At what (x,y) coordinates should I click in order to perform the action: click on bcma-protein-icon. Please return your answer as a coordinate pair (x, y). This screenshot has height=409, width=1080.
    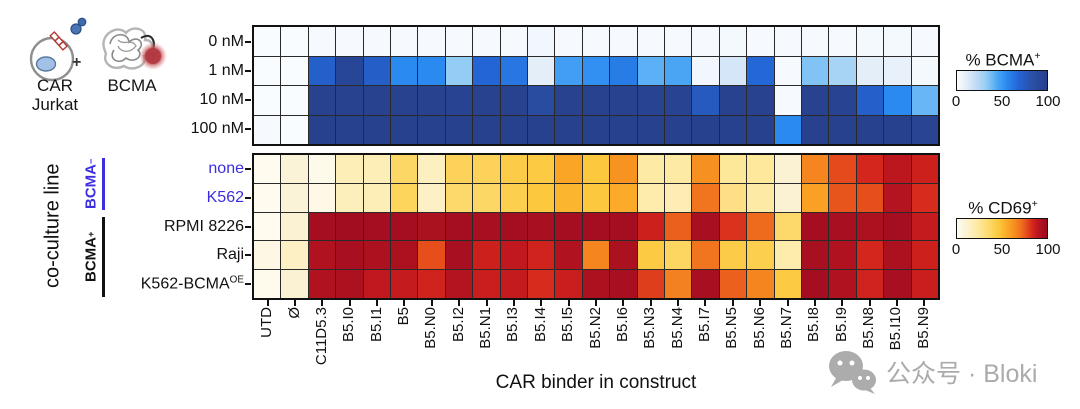
    Looking at the image, I should click on (134, 48).